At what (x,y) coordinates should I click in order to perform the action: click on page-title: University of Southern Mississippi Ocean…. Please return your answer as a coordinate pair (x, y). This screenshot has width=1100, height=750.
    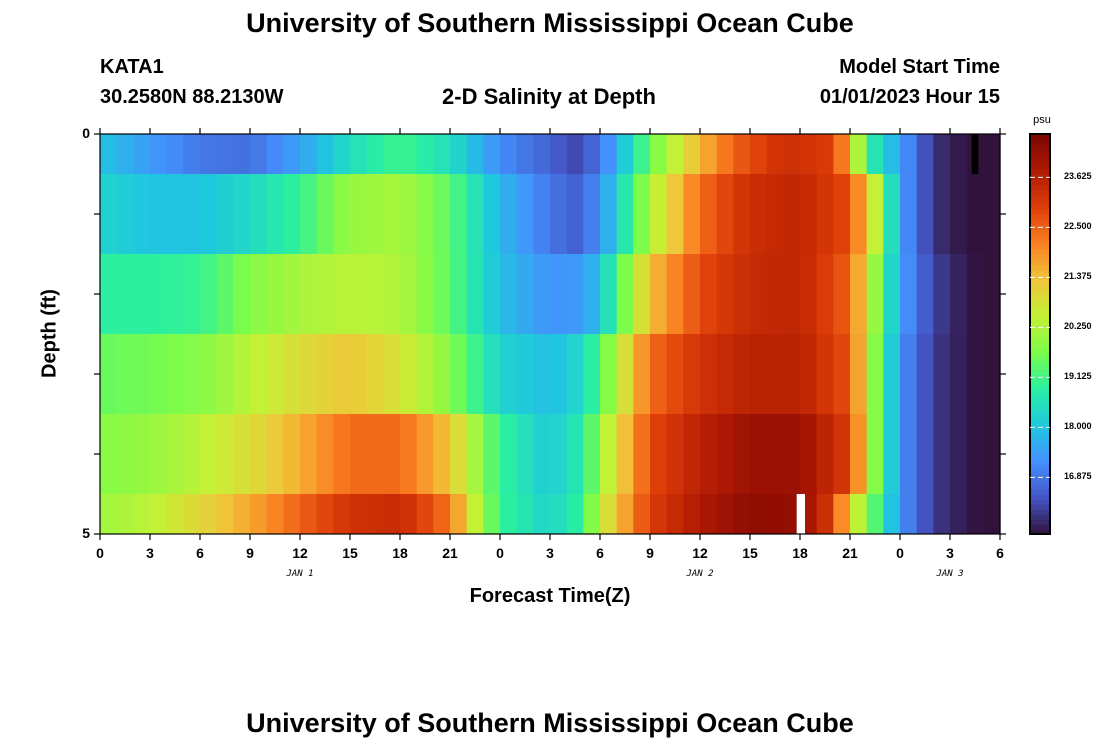
    Looking at the image, I should click on (550, 23).